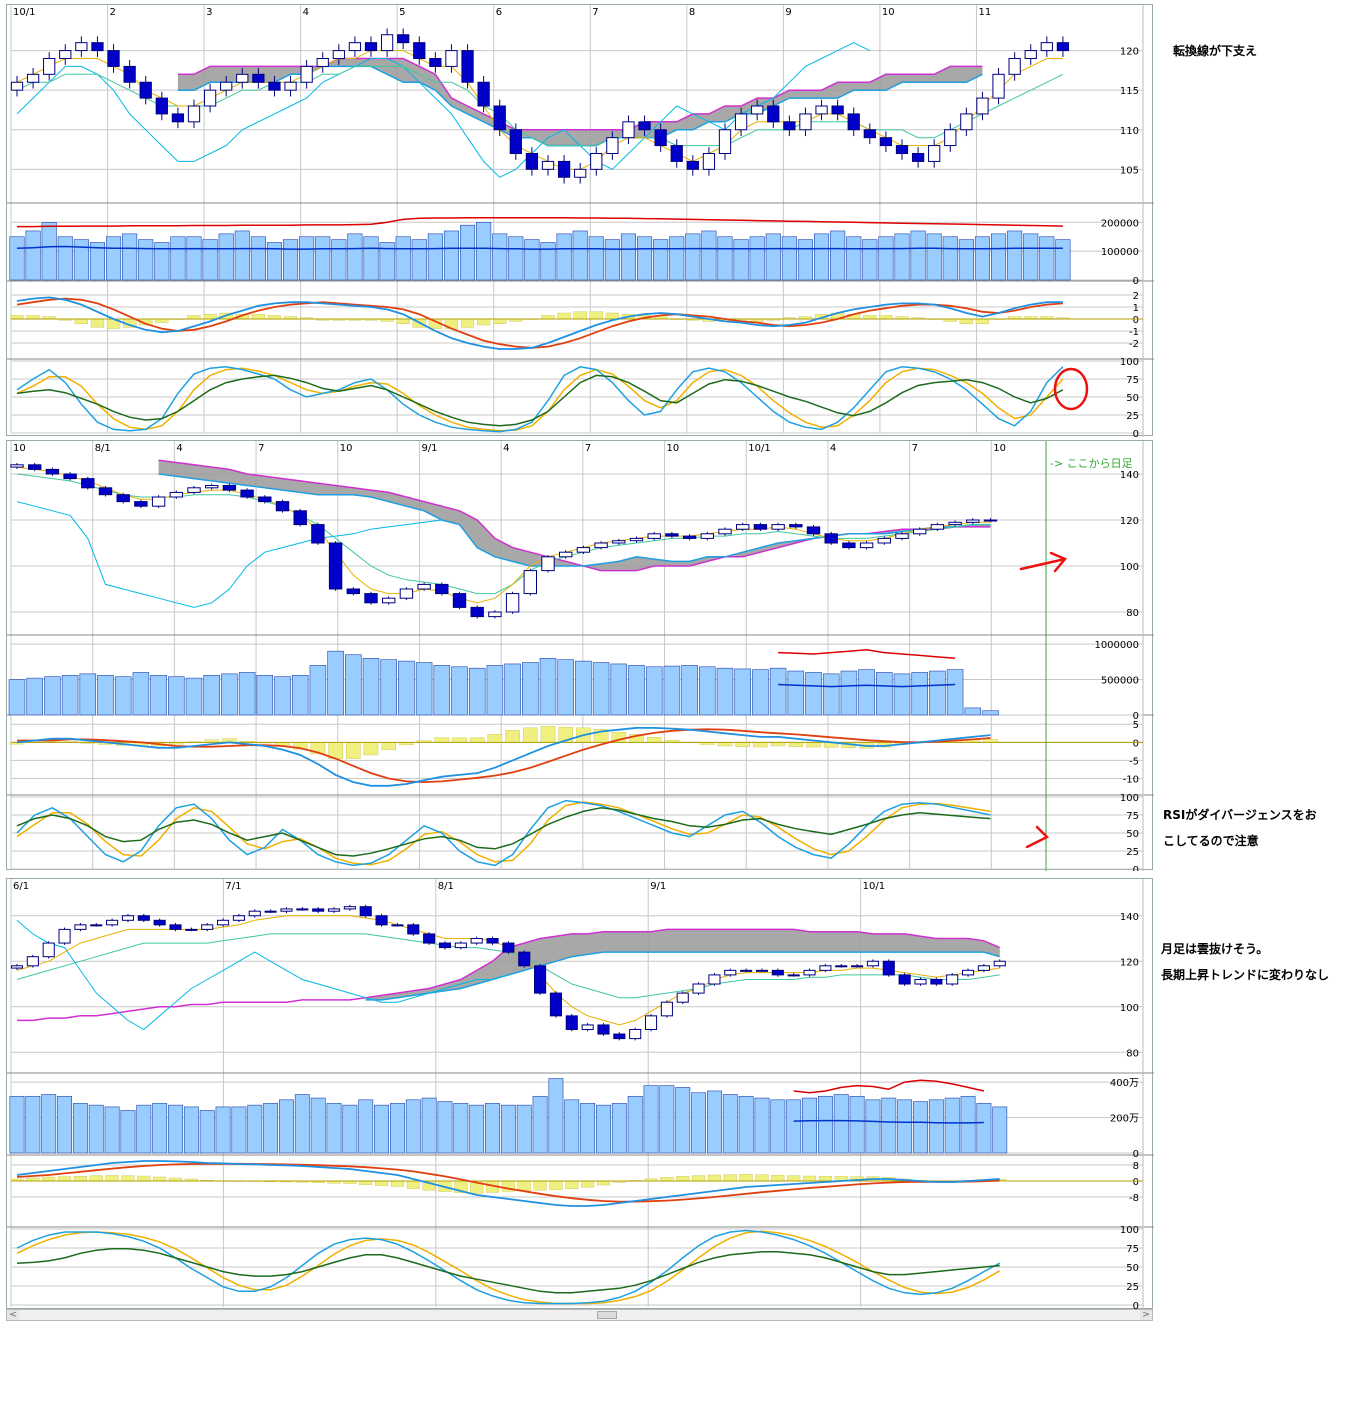 The height and width of the screenshot is (1416, 1366). Describe the element at coordinates (499, 12) in the screenshot. I see `date-tick-label: 6` at that location.